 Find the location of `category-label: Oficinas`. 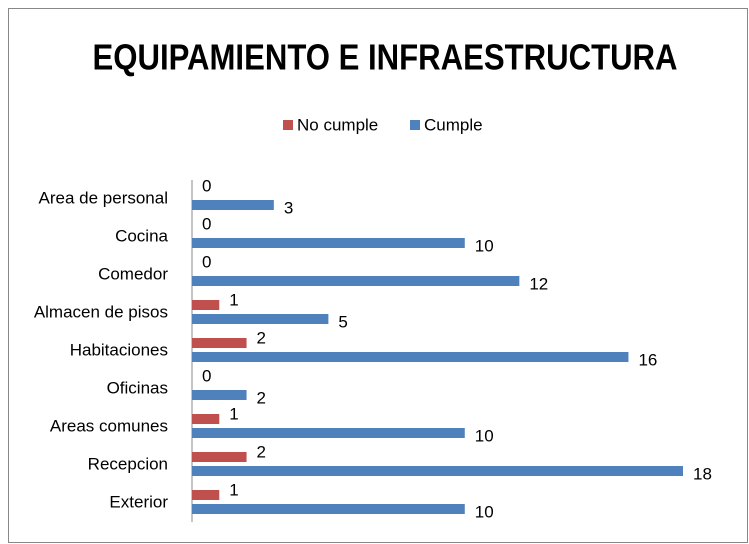

category-label: Oficinas is located at coordinates (137, 387).